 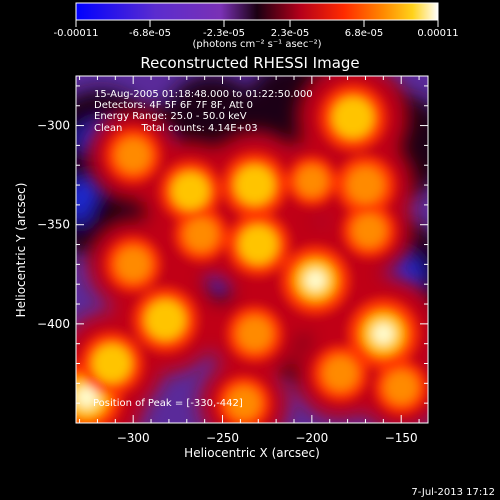 I want to click on x-tick-label: −200, so click(x=311, y=438).